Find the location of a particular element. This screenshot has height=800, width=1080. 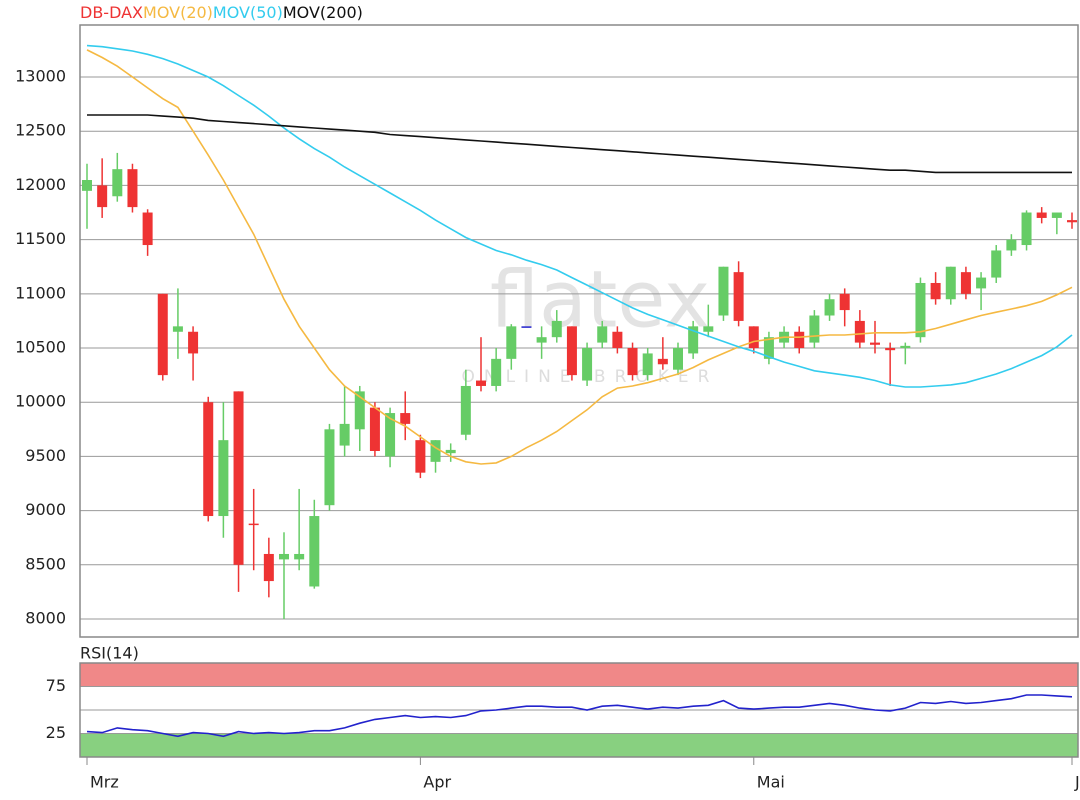

oversold-band is located at coordinates (579, 745).